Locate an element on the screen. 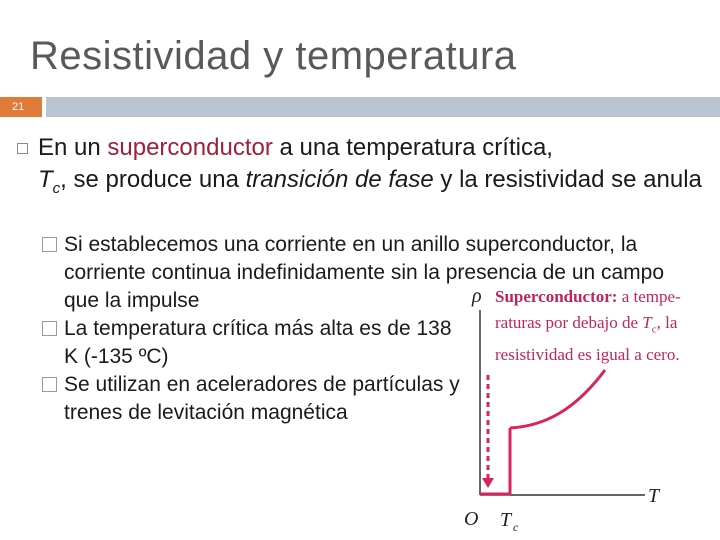  superconductor-term: superconductor is located at coordinates (190, 147).